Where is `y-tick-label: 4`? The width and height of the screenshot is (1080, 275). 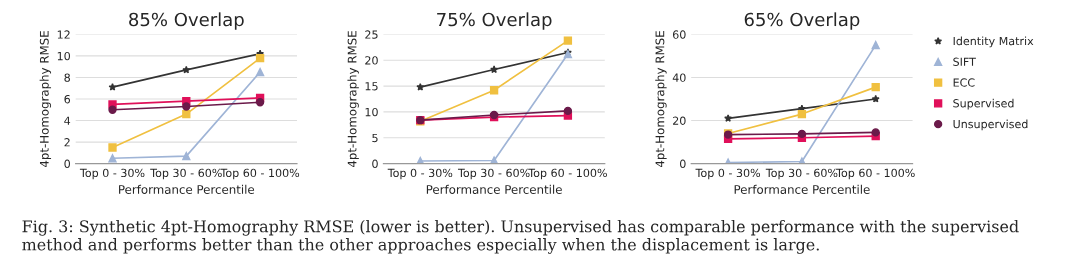 y-tick-label: 4 is located at coordinates (67, 120).